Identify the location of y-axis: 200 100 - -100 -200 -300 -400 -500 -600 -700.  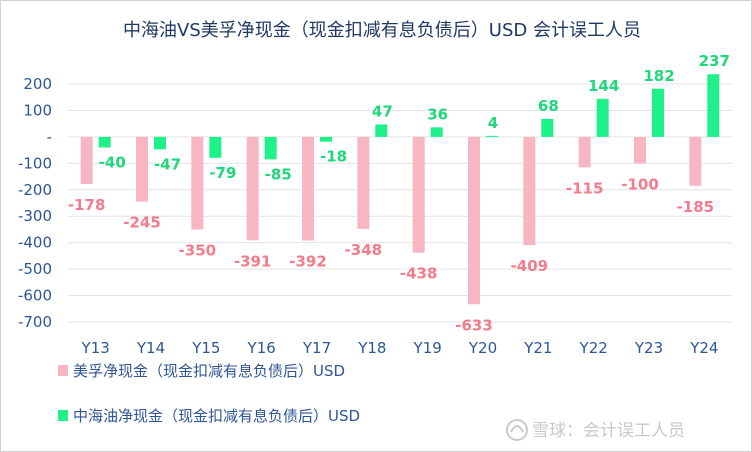
(35, 203).